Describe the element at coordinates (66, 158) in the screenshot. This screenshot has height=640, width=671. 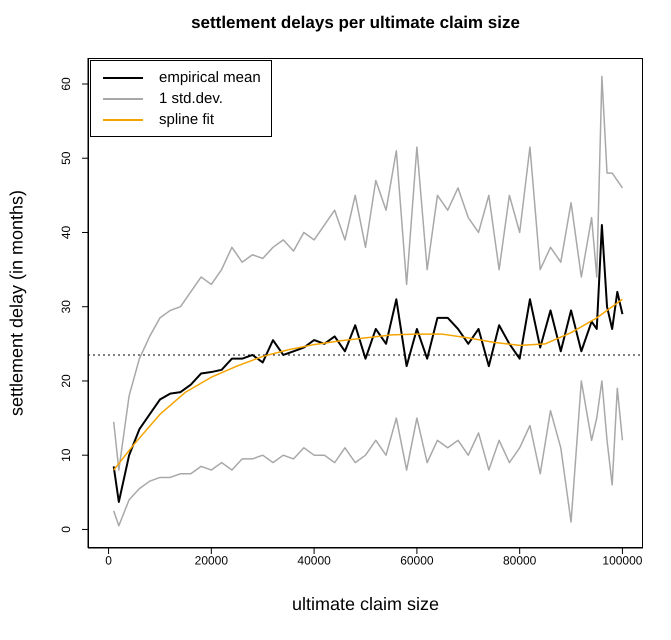
I see `y-tick-label: 50` at that location.